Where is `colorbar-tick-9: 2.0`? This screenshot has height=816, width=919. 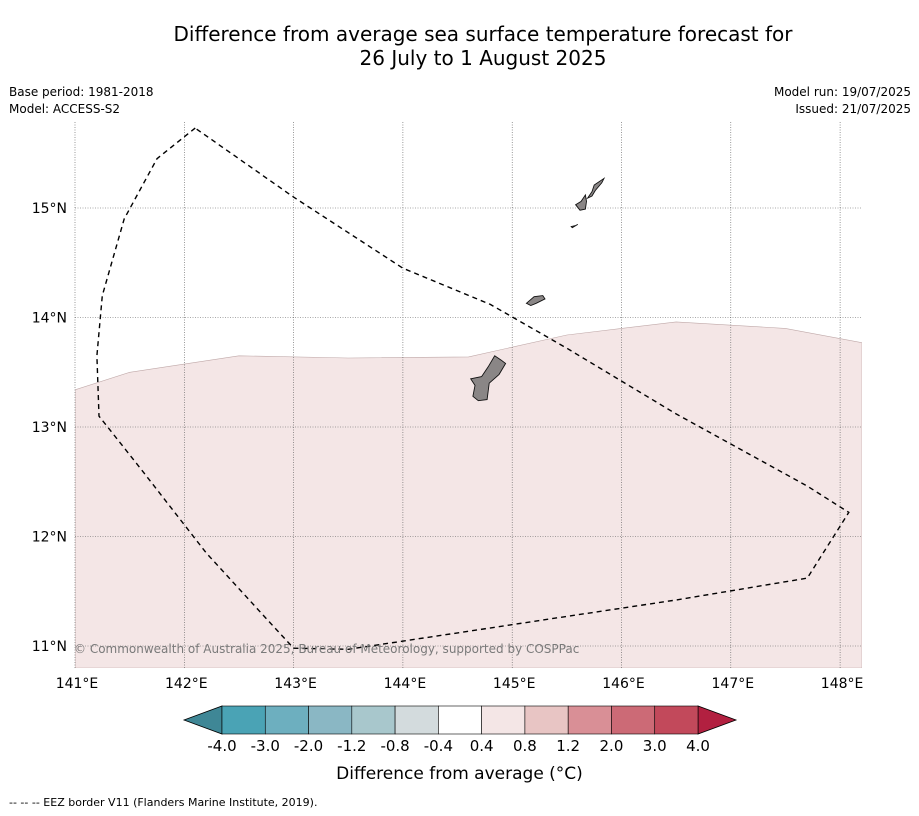 colorbar-tick-9: 2.0 is located at coordinates (612, 746).